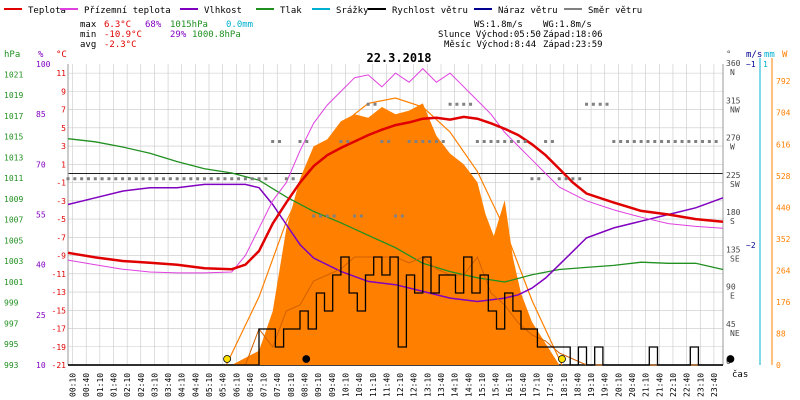 This screenshot has width=800, height=400. Describe the element at coordinates (564, 385) in the screenshot. I see `x-tick-label: 18:10` at that location.